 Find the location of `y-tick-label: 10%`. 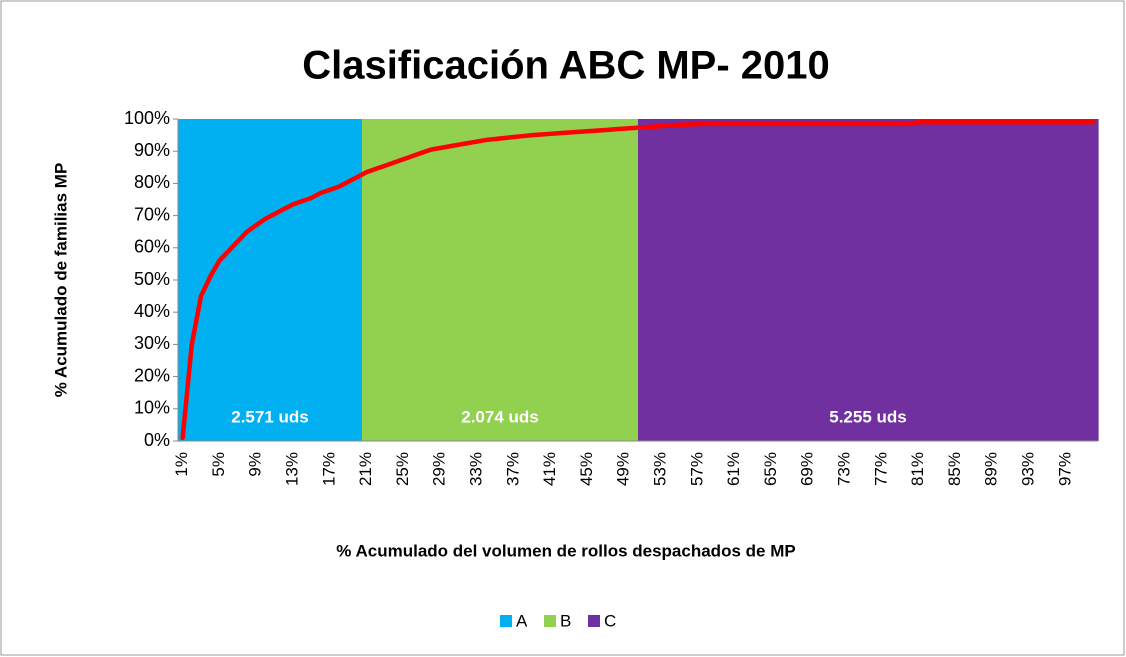

y-tick-label: 10% is located at coordinates (152, 408).